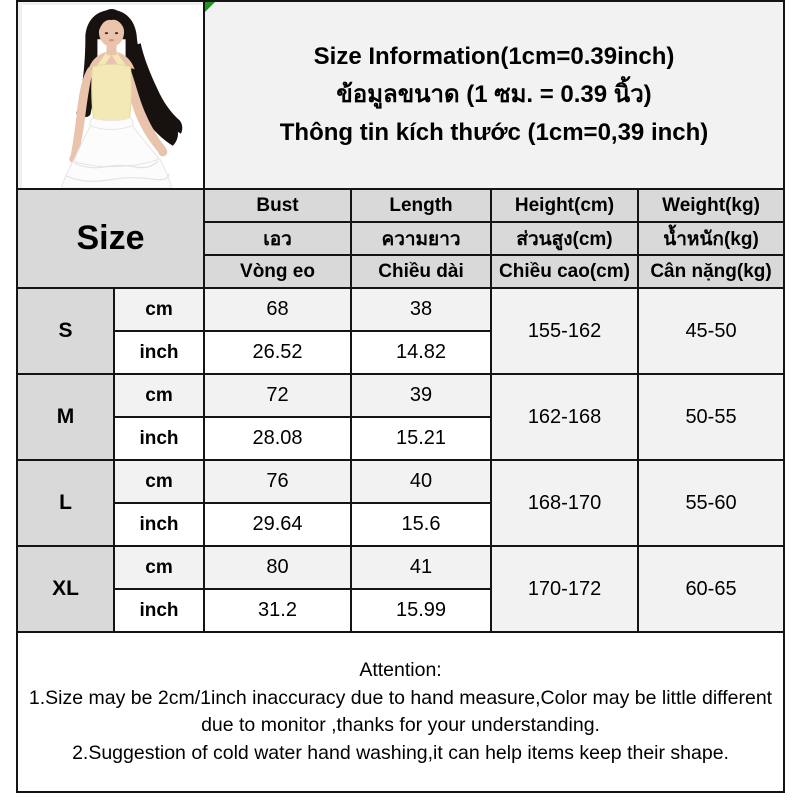  Describe the element at coordinates (565, 331) in the screenshot. I see `cell-s-height: 155-162` at that location.